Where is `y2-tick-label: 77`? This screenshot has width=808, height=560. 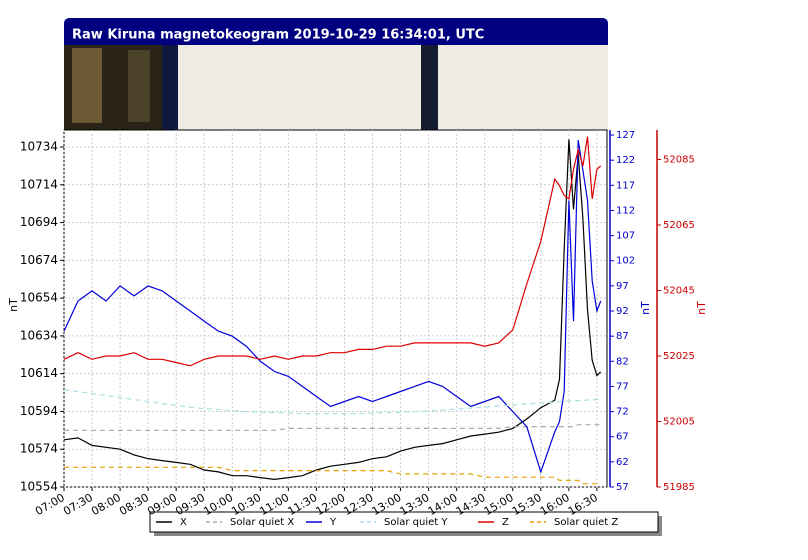
y2-tick-label: 77 is located at coordinates (622, 386).